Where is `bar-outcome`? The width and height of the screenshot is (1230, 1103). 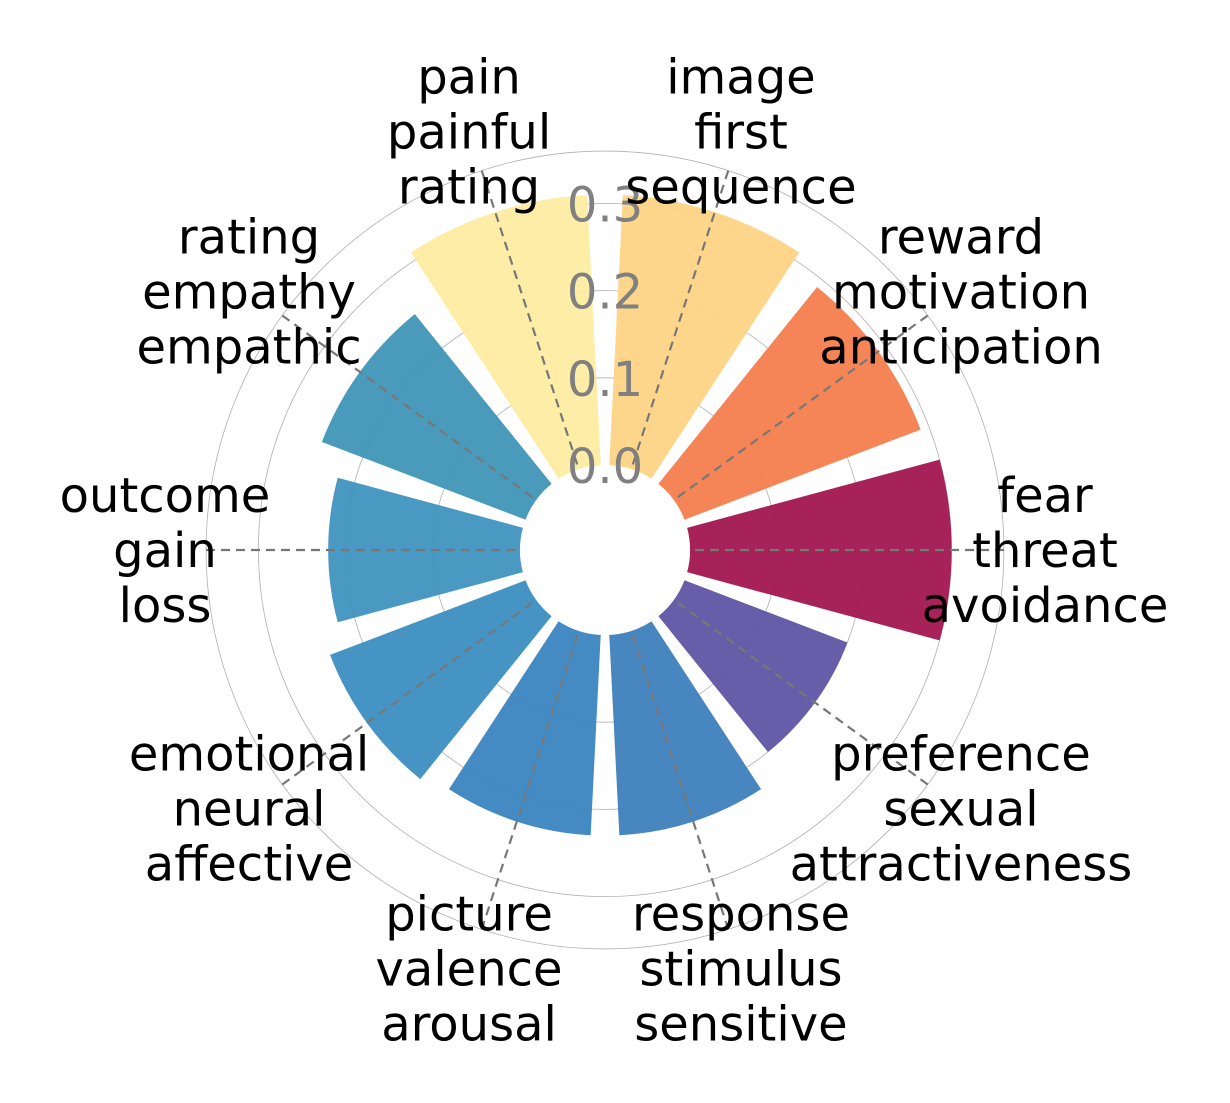
bar-outcome is located at coordinates (425, 550).